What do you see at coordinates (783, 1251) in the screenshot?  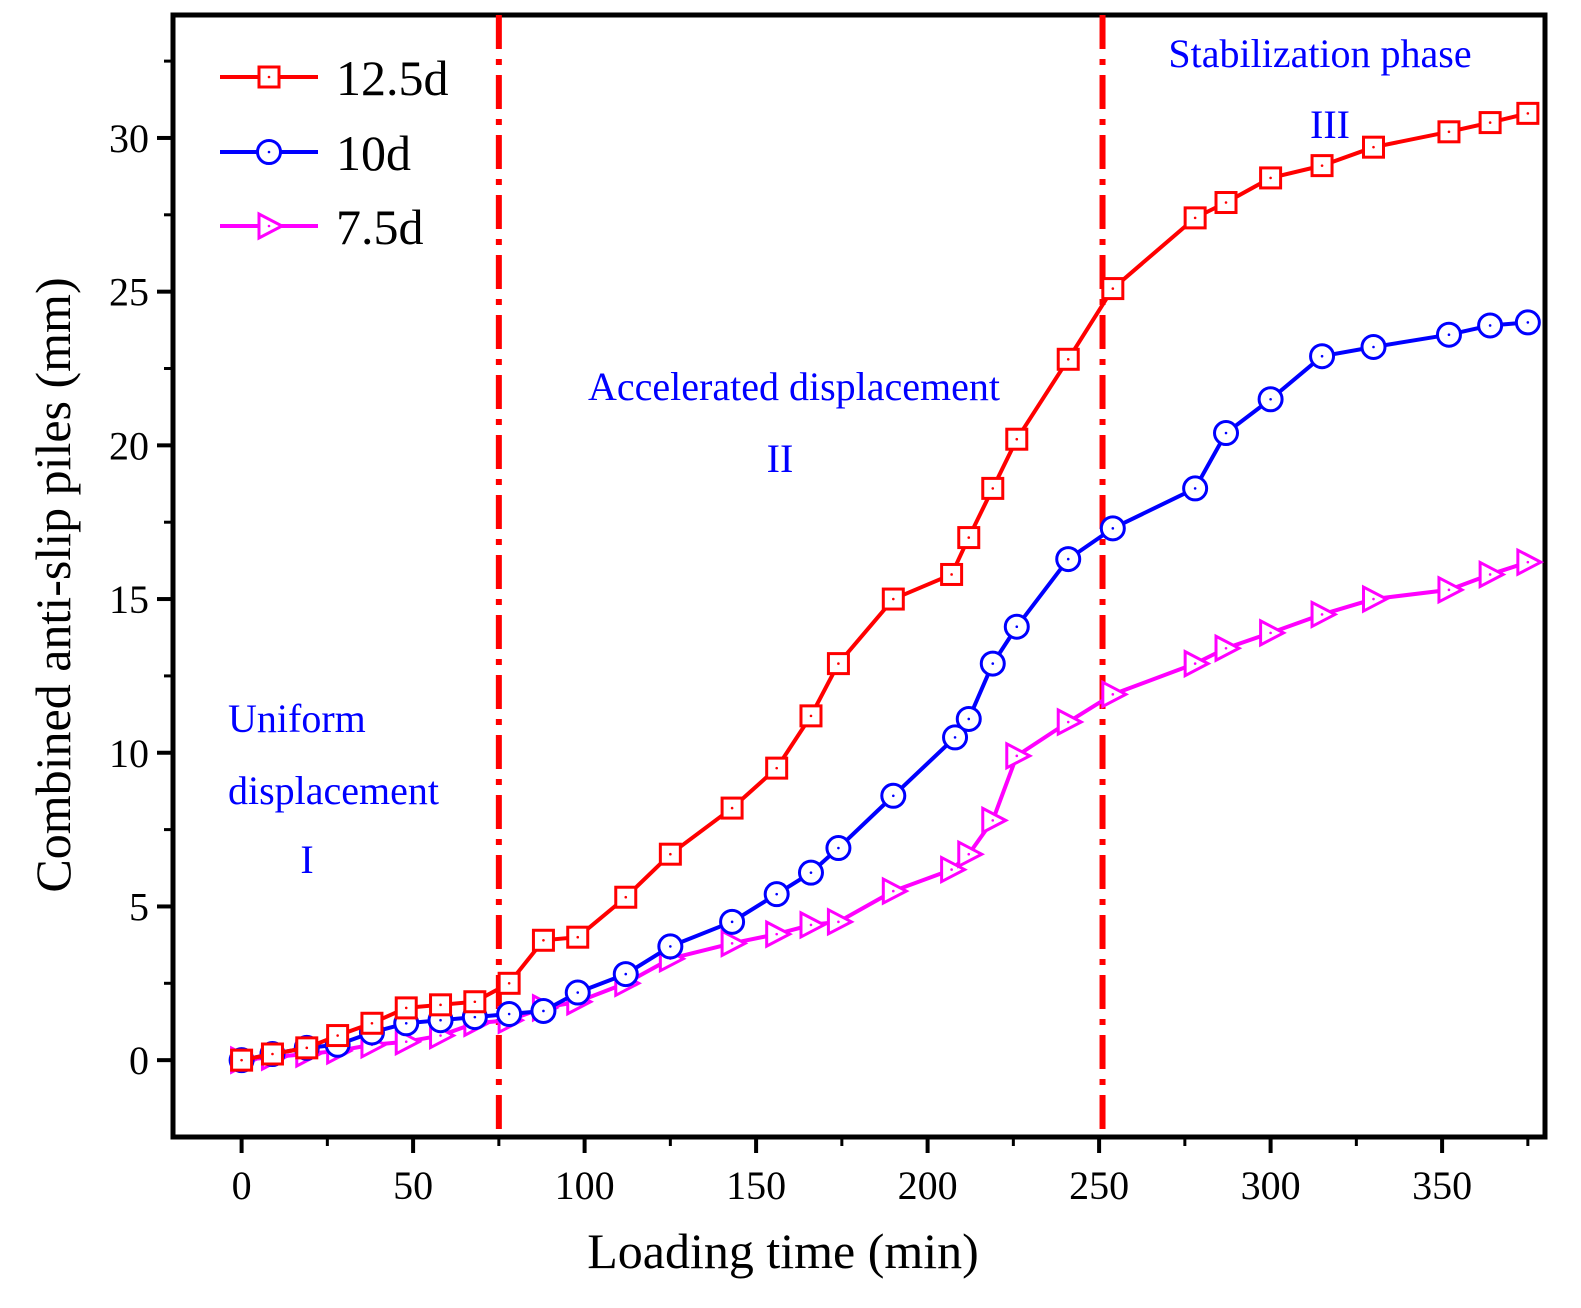 I see `x-axis-title: Loading time (min)` at bounding box center [783, 1251].